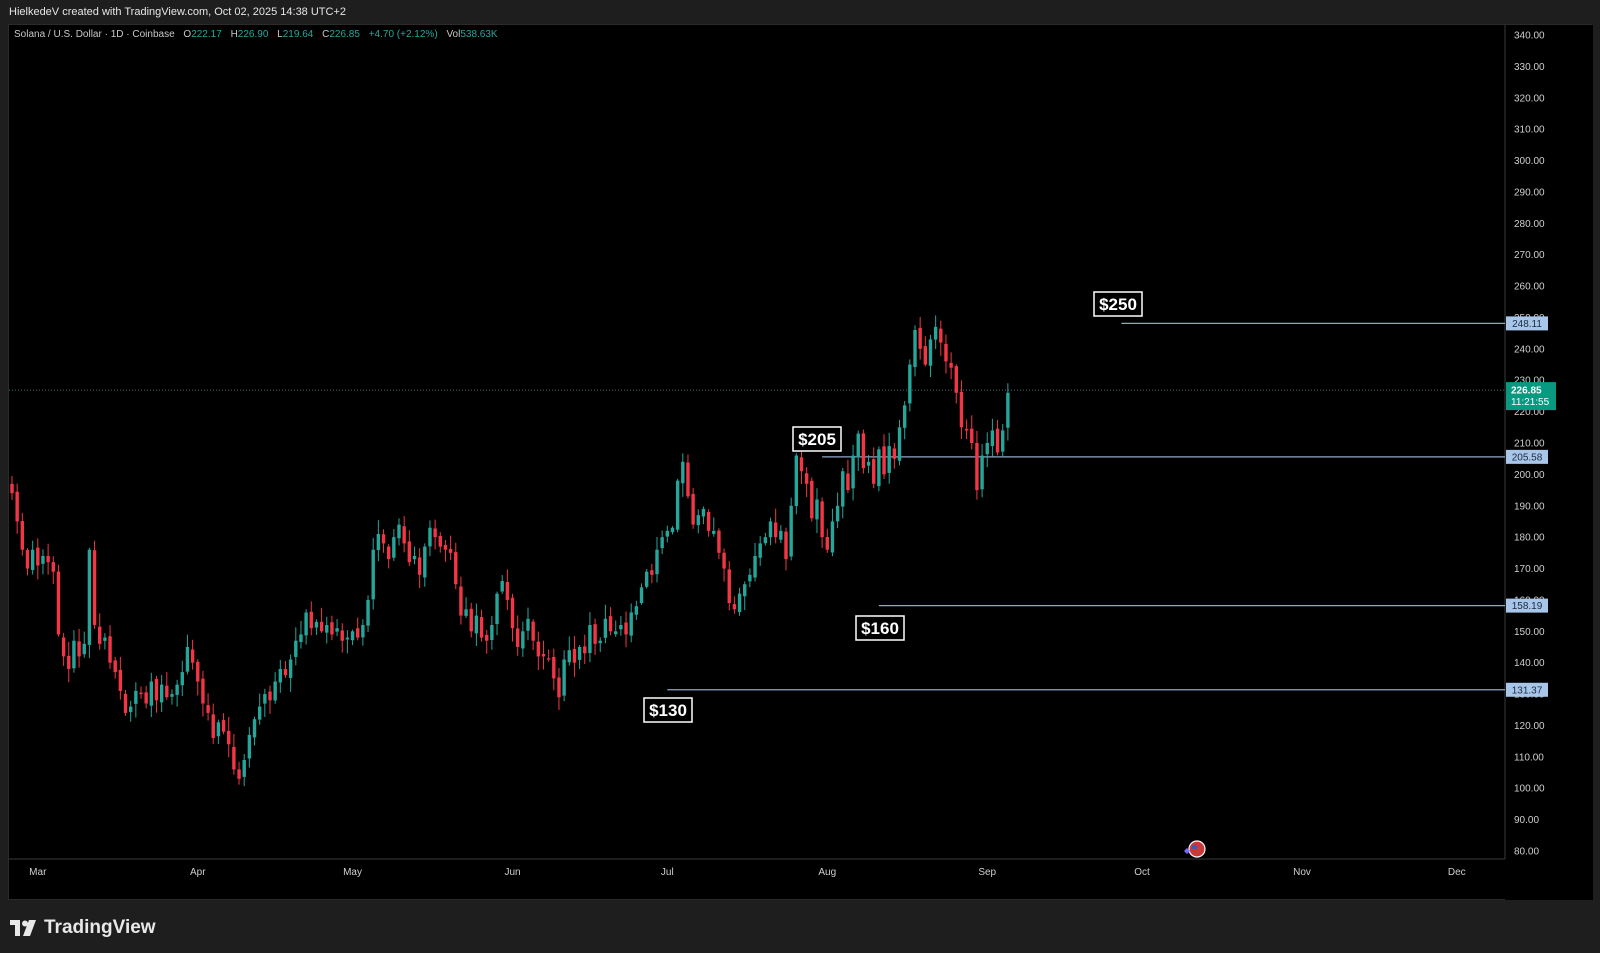 This screenshot has width=1600, height=953. Describe the element at coordinates (326, 34) in the screenshot. I see `close-label: C` at that location.